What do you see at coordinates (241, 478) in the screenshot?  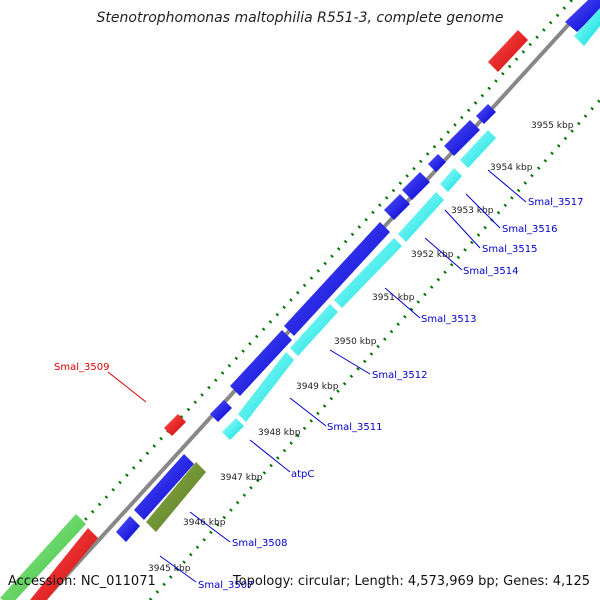 I see `kbp-label-3947: 3947 kbp` at bounding box center [241, 478].